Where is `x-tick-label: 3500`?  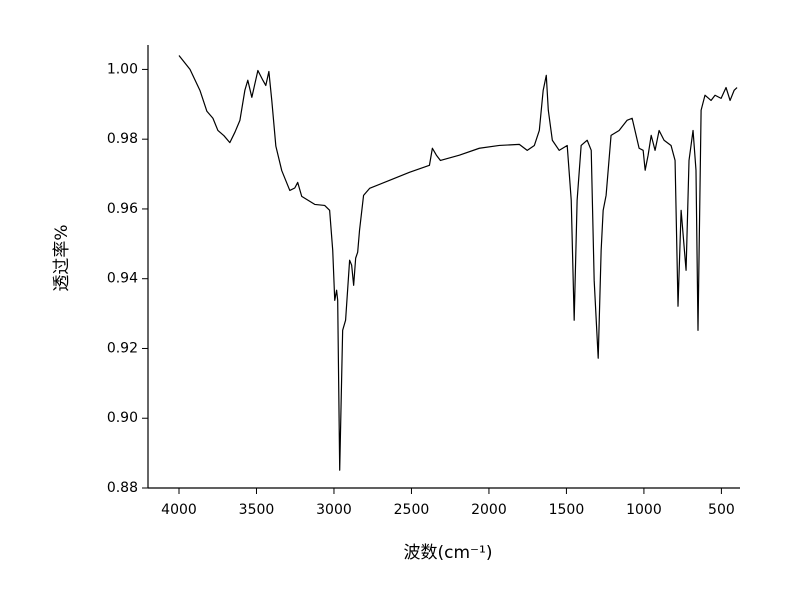
x-tick-label: 3500 is located at coordinates (257, 510).